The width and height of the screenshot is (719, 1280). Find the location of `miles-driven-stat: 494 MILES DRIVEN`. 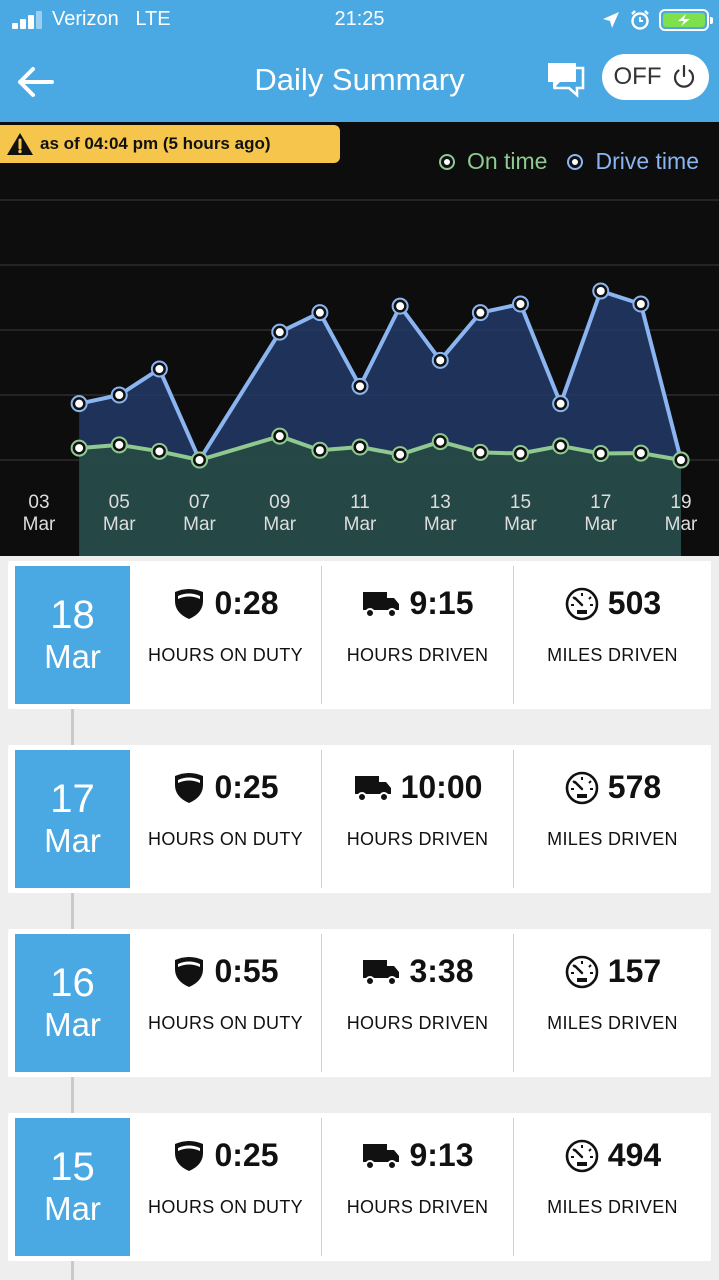

miles-driven-stat: 494 MILES DRIVEN is located at coordinates (612, 1187).